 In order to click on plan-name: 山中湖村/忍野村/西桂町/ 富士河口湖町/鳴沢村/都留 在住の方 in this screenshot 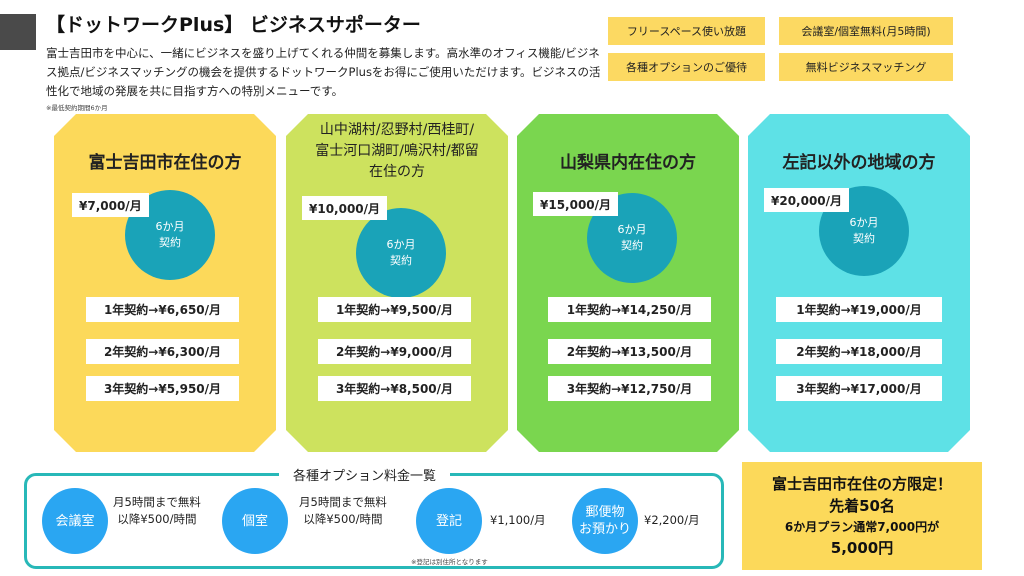, I will do `click(397, 151)`.